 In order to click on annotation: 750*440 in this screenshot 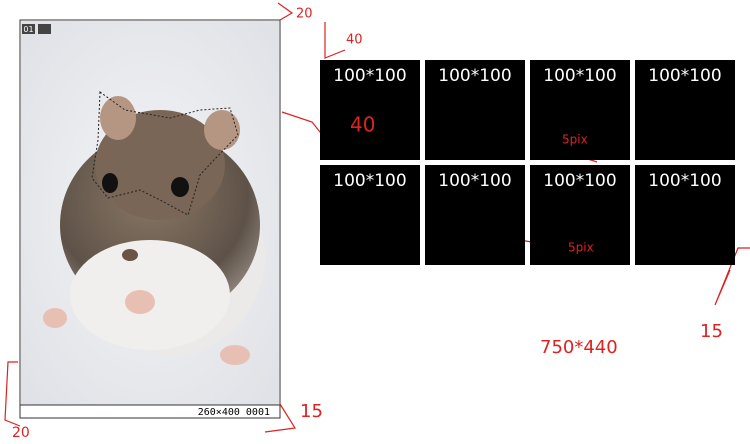, I will do `click(579, 347)`.